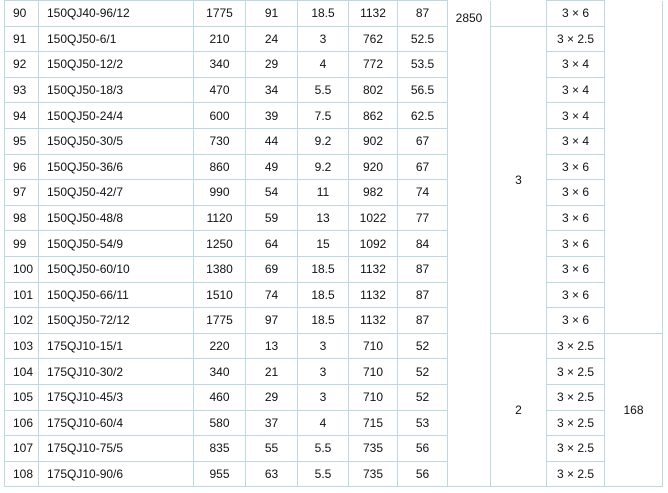  I want to click on table-cell: 11, so click(323, 192).